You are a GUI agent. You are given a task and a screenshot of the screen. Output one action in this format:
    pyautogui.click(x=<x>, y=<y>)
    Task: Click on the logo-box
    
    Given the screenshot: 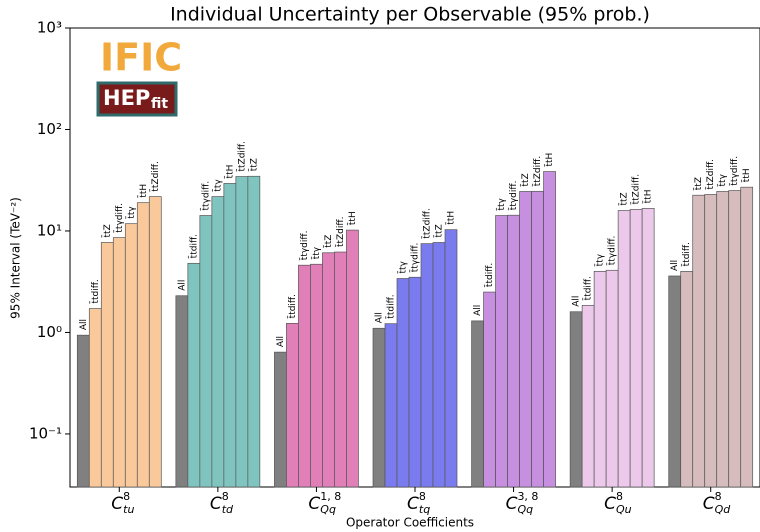 What is the action you would take?
    pyautogui.click(x=137, y=99)
    